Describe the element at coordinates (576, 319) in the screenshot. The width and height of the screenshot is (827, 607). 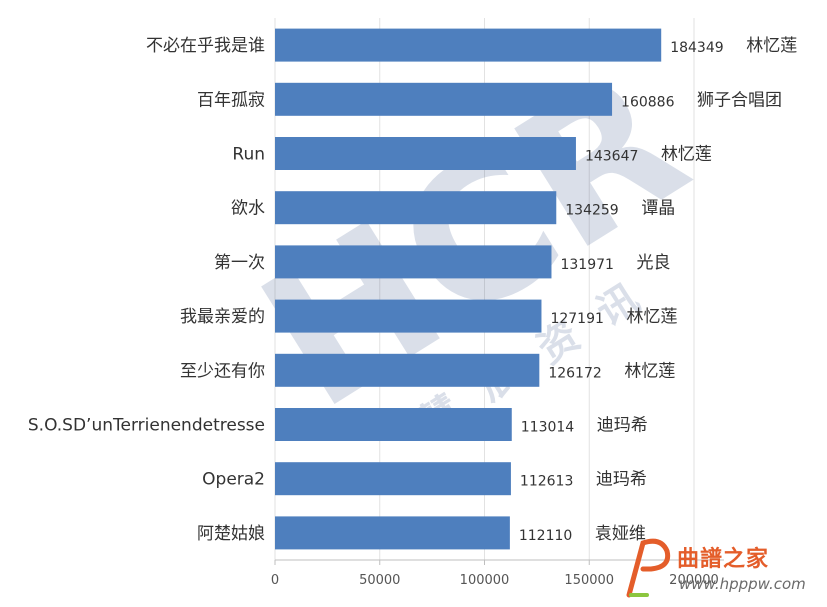
I see `value-label: 127191` at that location.